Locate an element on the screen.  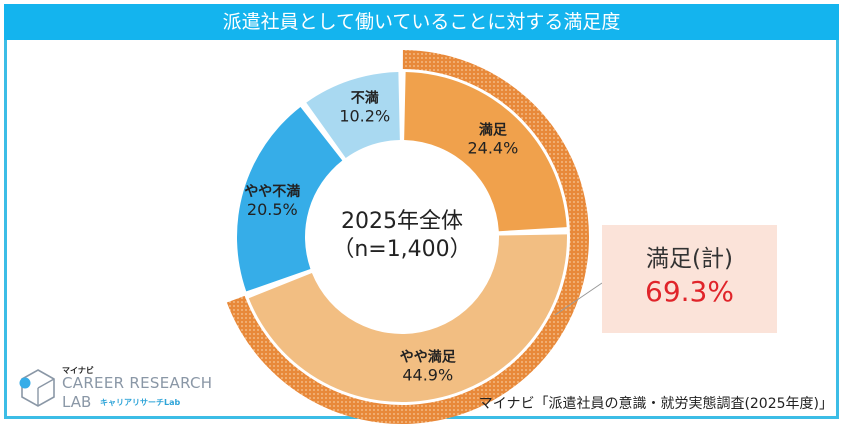
callout-value: 69.3% is located at coordinates (689, 291).